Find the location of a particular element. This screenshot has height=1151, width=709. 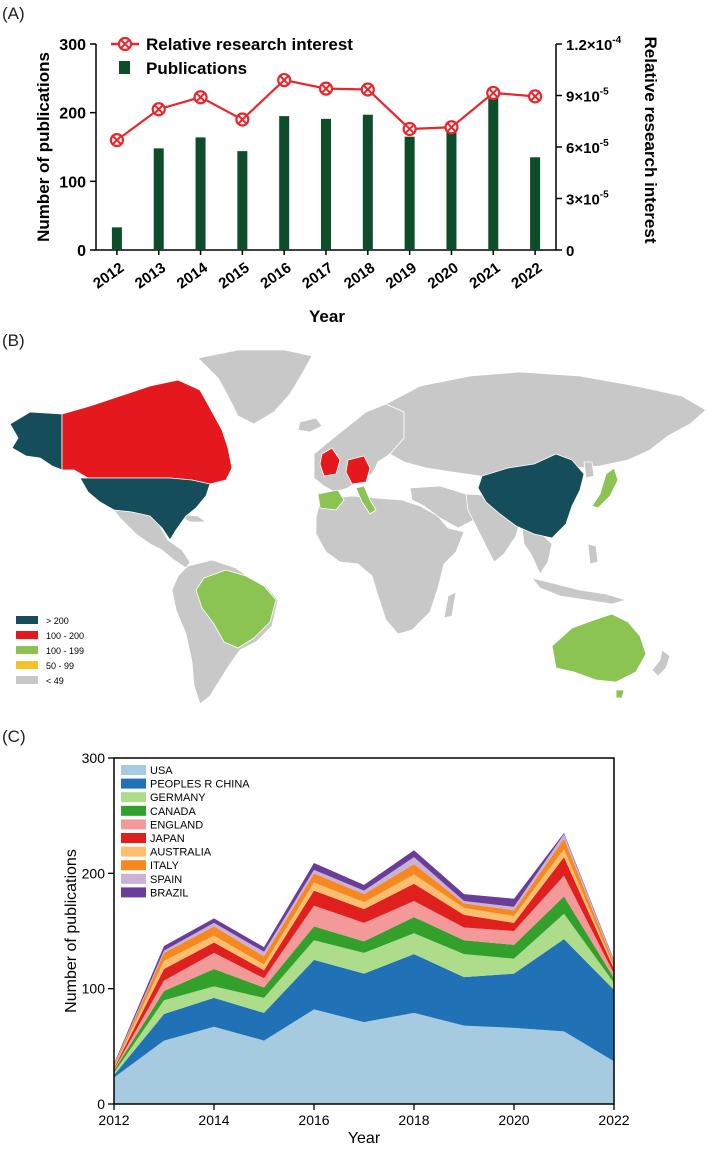

legend-label: USA is located at coordinates (161, 771).